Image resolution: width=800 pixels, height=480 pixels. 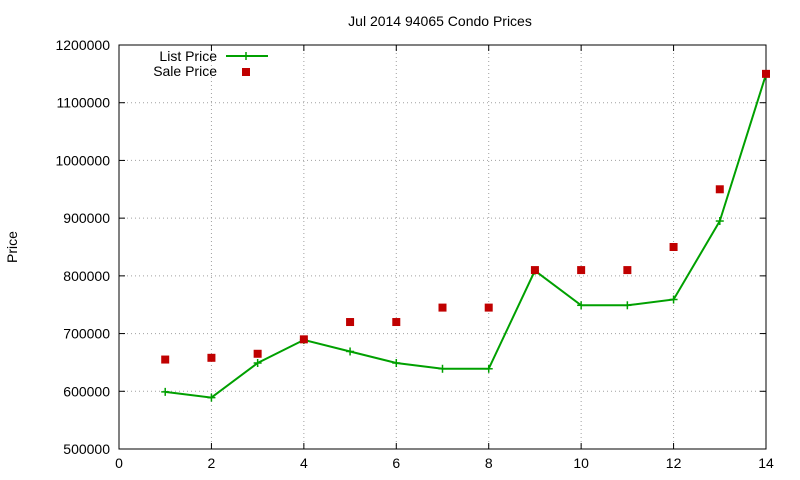 I want to click on x-tick-label: 10, so click(x=581, y=463).